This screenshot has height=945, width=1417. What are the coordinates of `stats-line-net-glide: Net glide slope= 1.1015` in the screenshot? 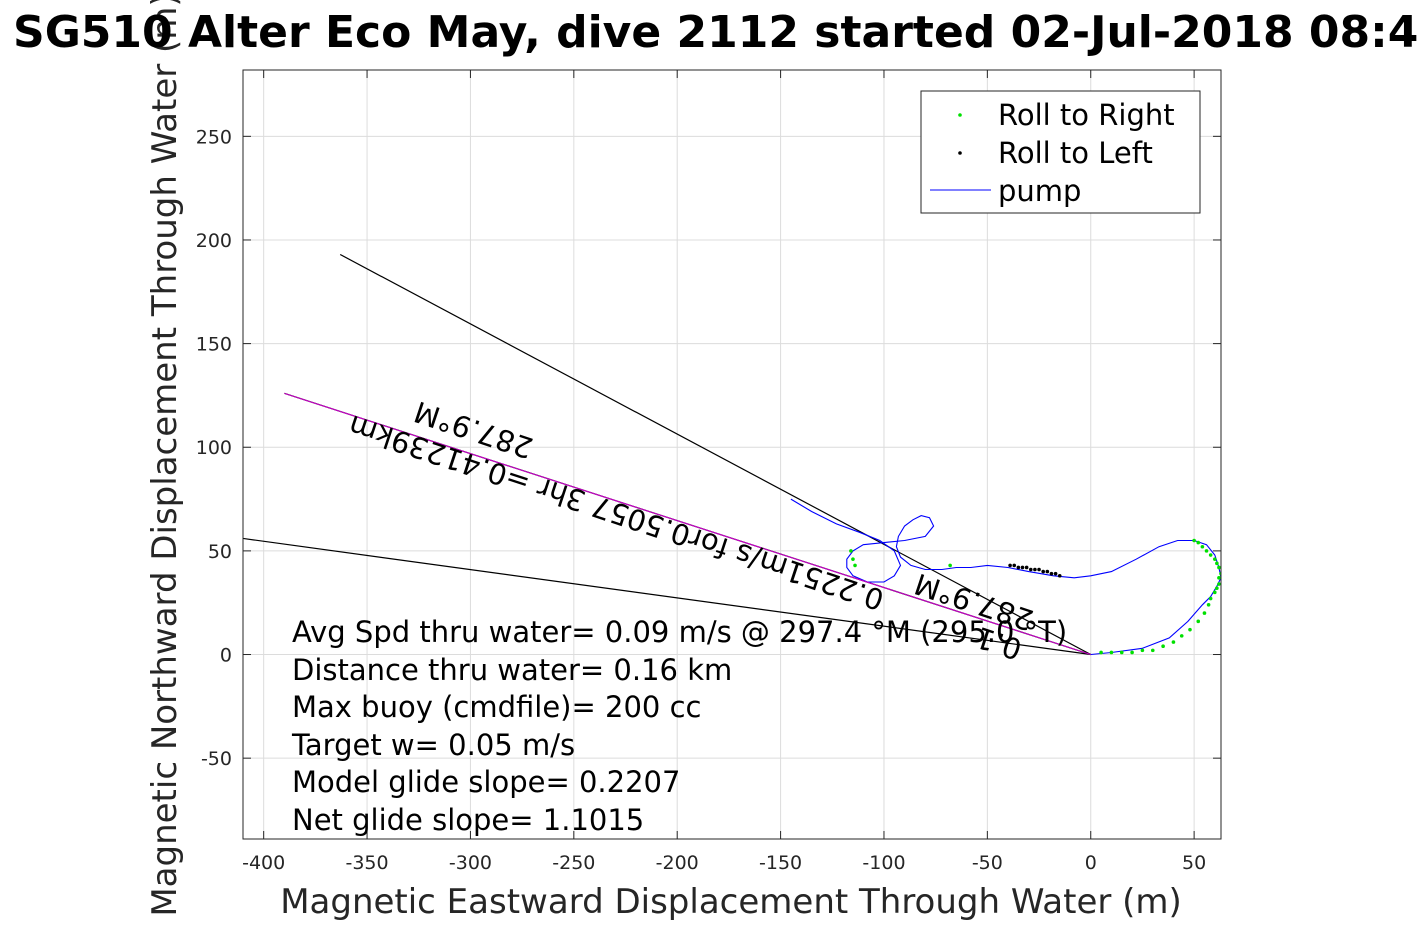 It's located at (468, 820).